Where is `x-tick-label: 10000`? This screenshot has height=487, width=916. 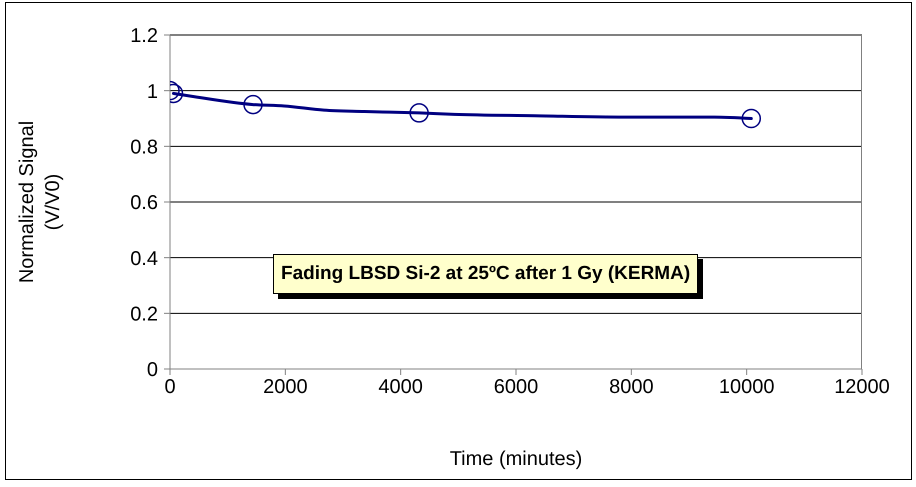
x-tick-label: 10000 is located at coordinates (746, 387).